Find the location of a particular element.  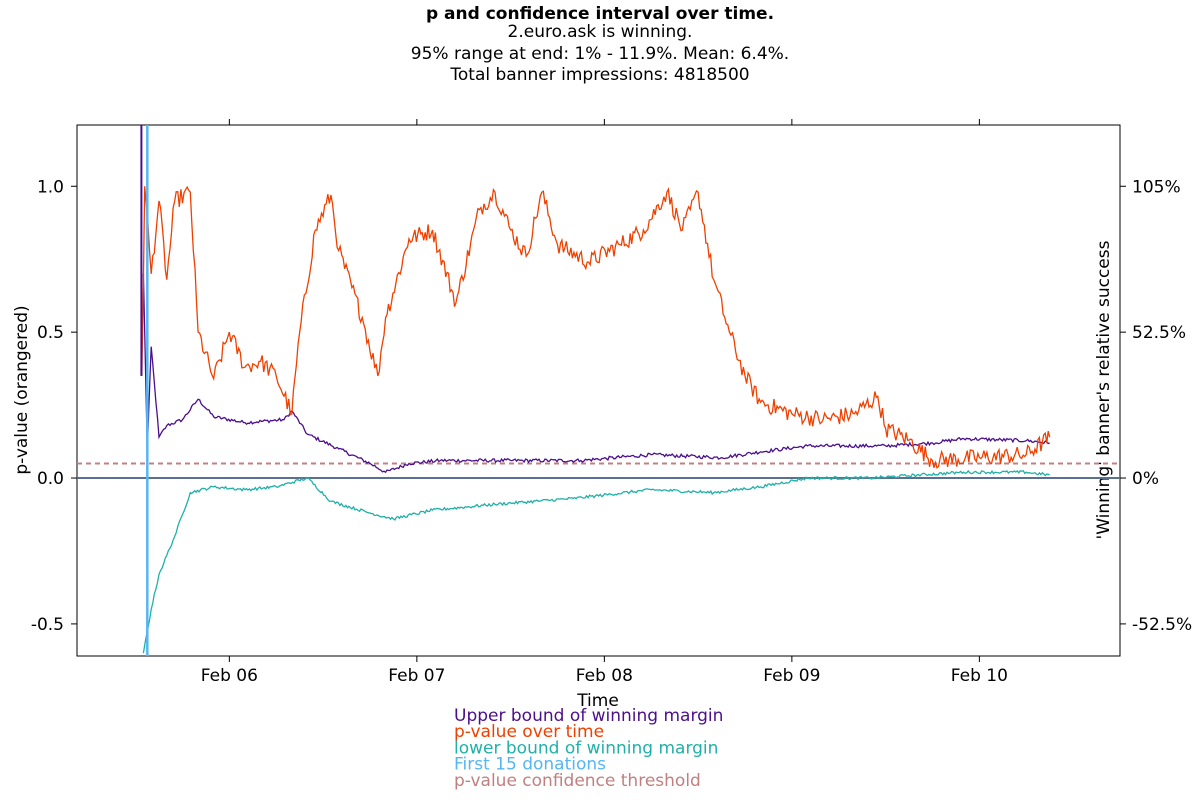

y2-tick-label: 52.5% is located at coordinates (1159, 333).